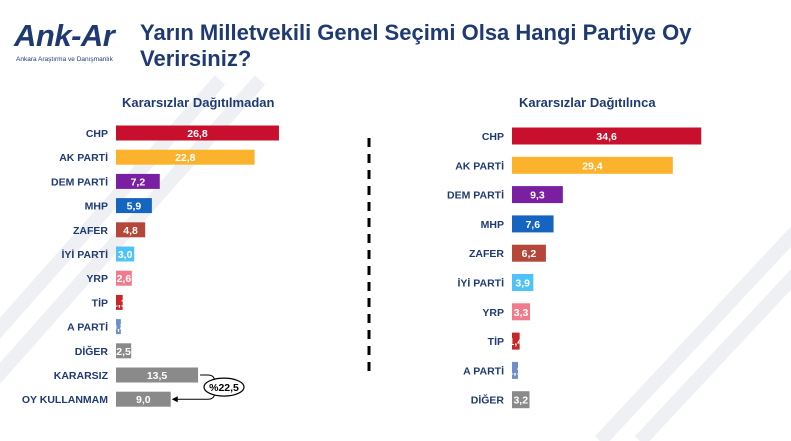 The width and height of the screenshot is (791, 441). I want to click on value-label: 29,4, so click(592, 166).